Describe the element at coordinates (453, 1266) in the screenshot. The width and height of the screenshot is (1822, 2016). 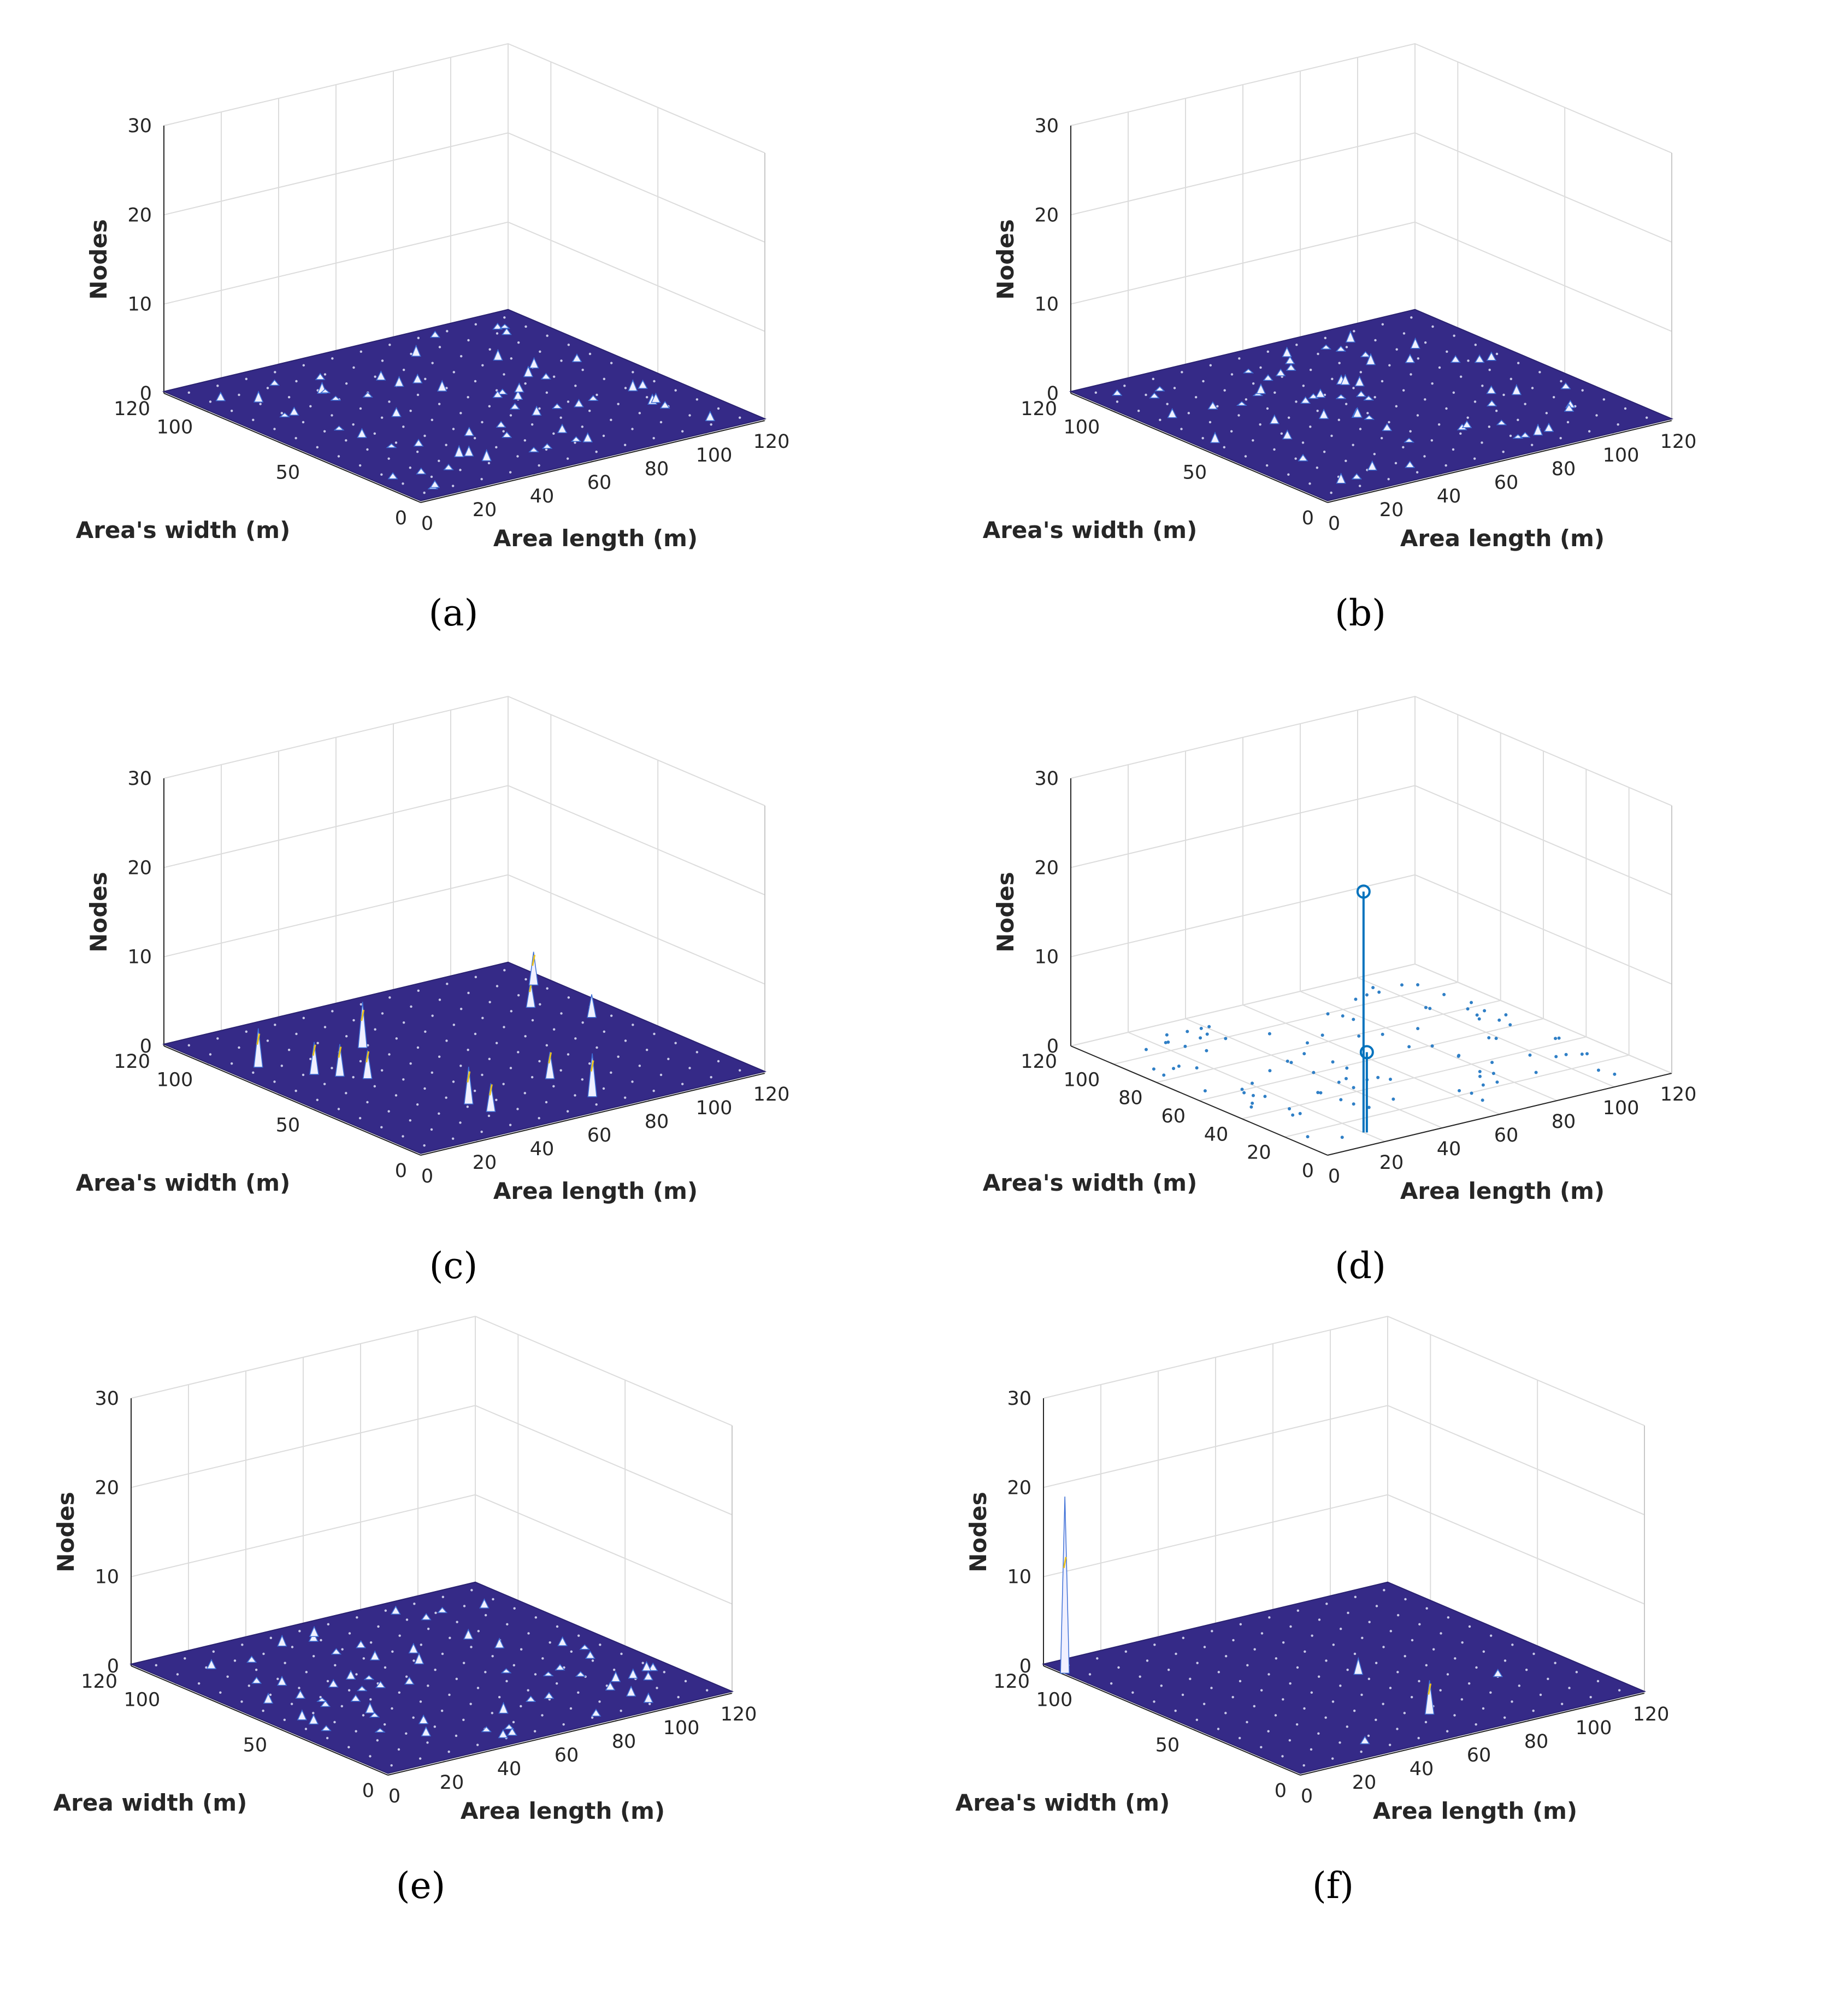
I see `panel-caption: (c)` at that location.